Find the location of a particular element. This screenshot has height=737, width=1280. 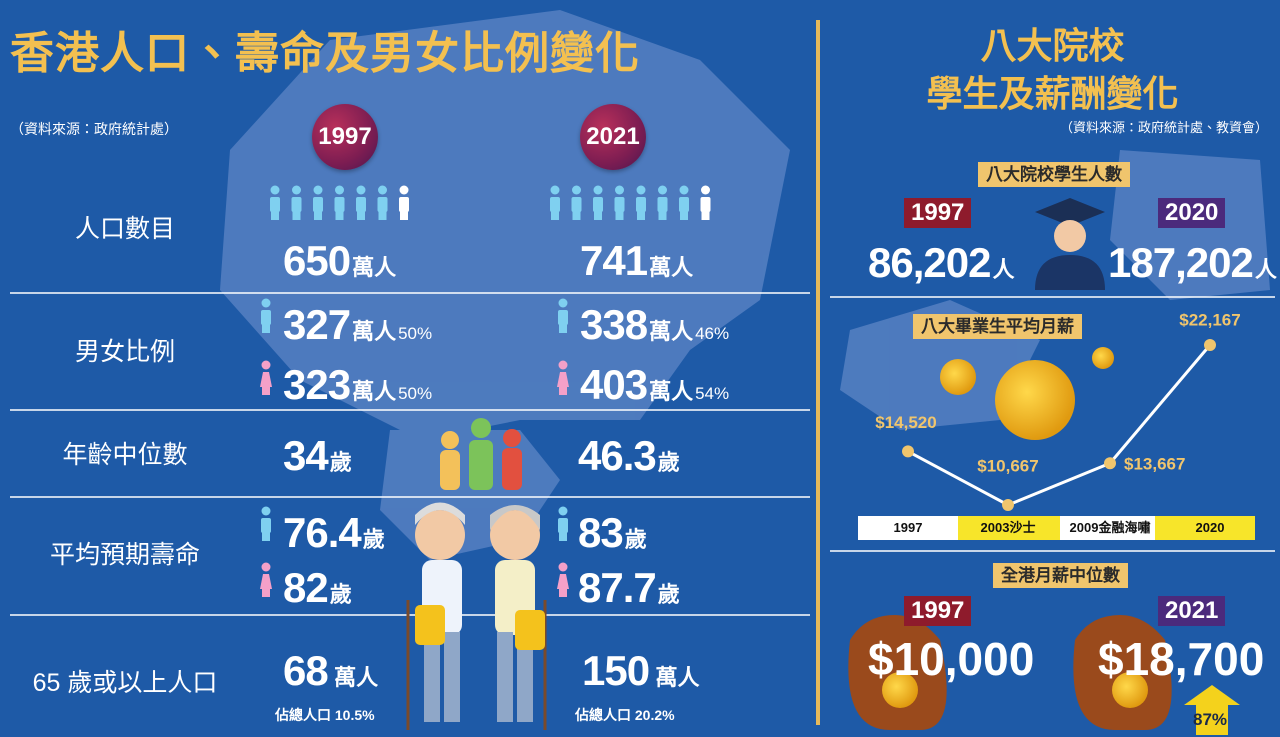

number: 150 is located at coordinates (616, 670).